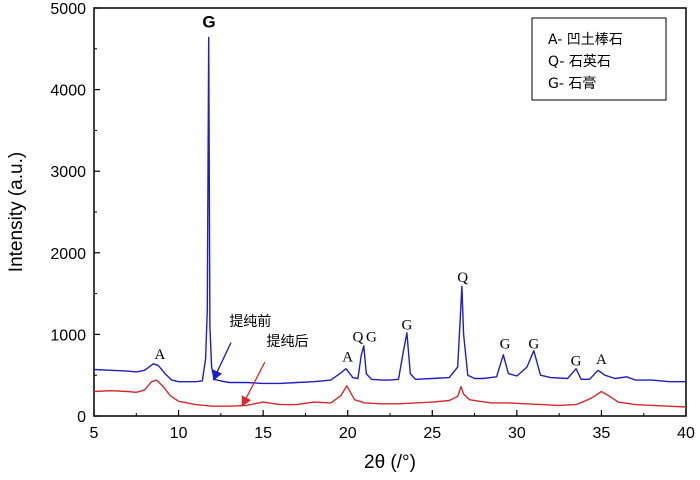  I want to click on x-tick-label: 5, so click(94, 433).